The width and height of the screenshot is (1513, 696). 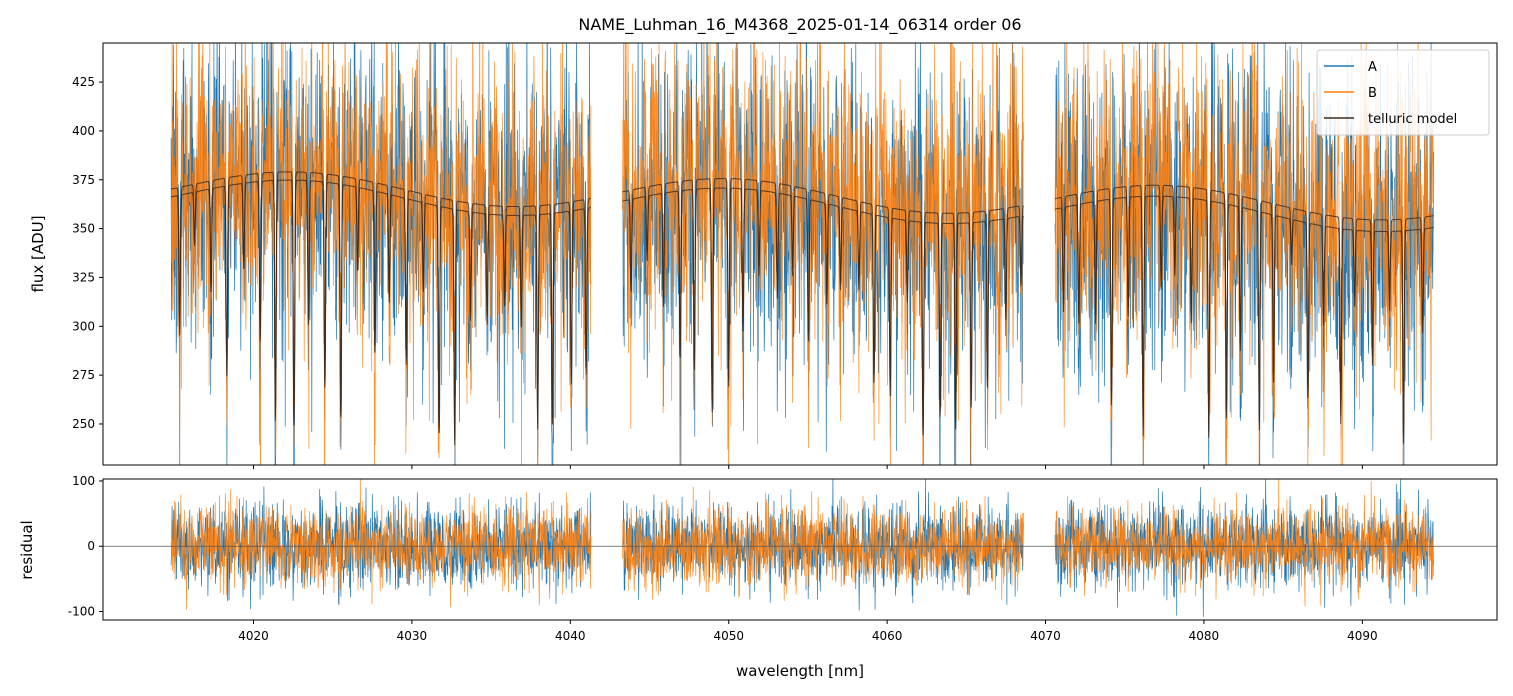 I want to click on flux-y-tick-label: 300, so click(x=83, y=326).